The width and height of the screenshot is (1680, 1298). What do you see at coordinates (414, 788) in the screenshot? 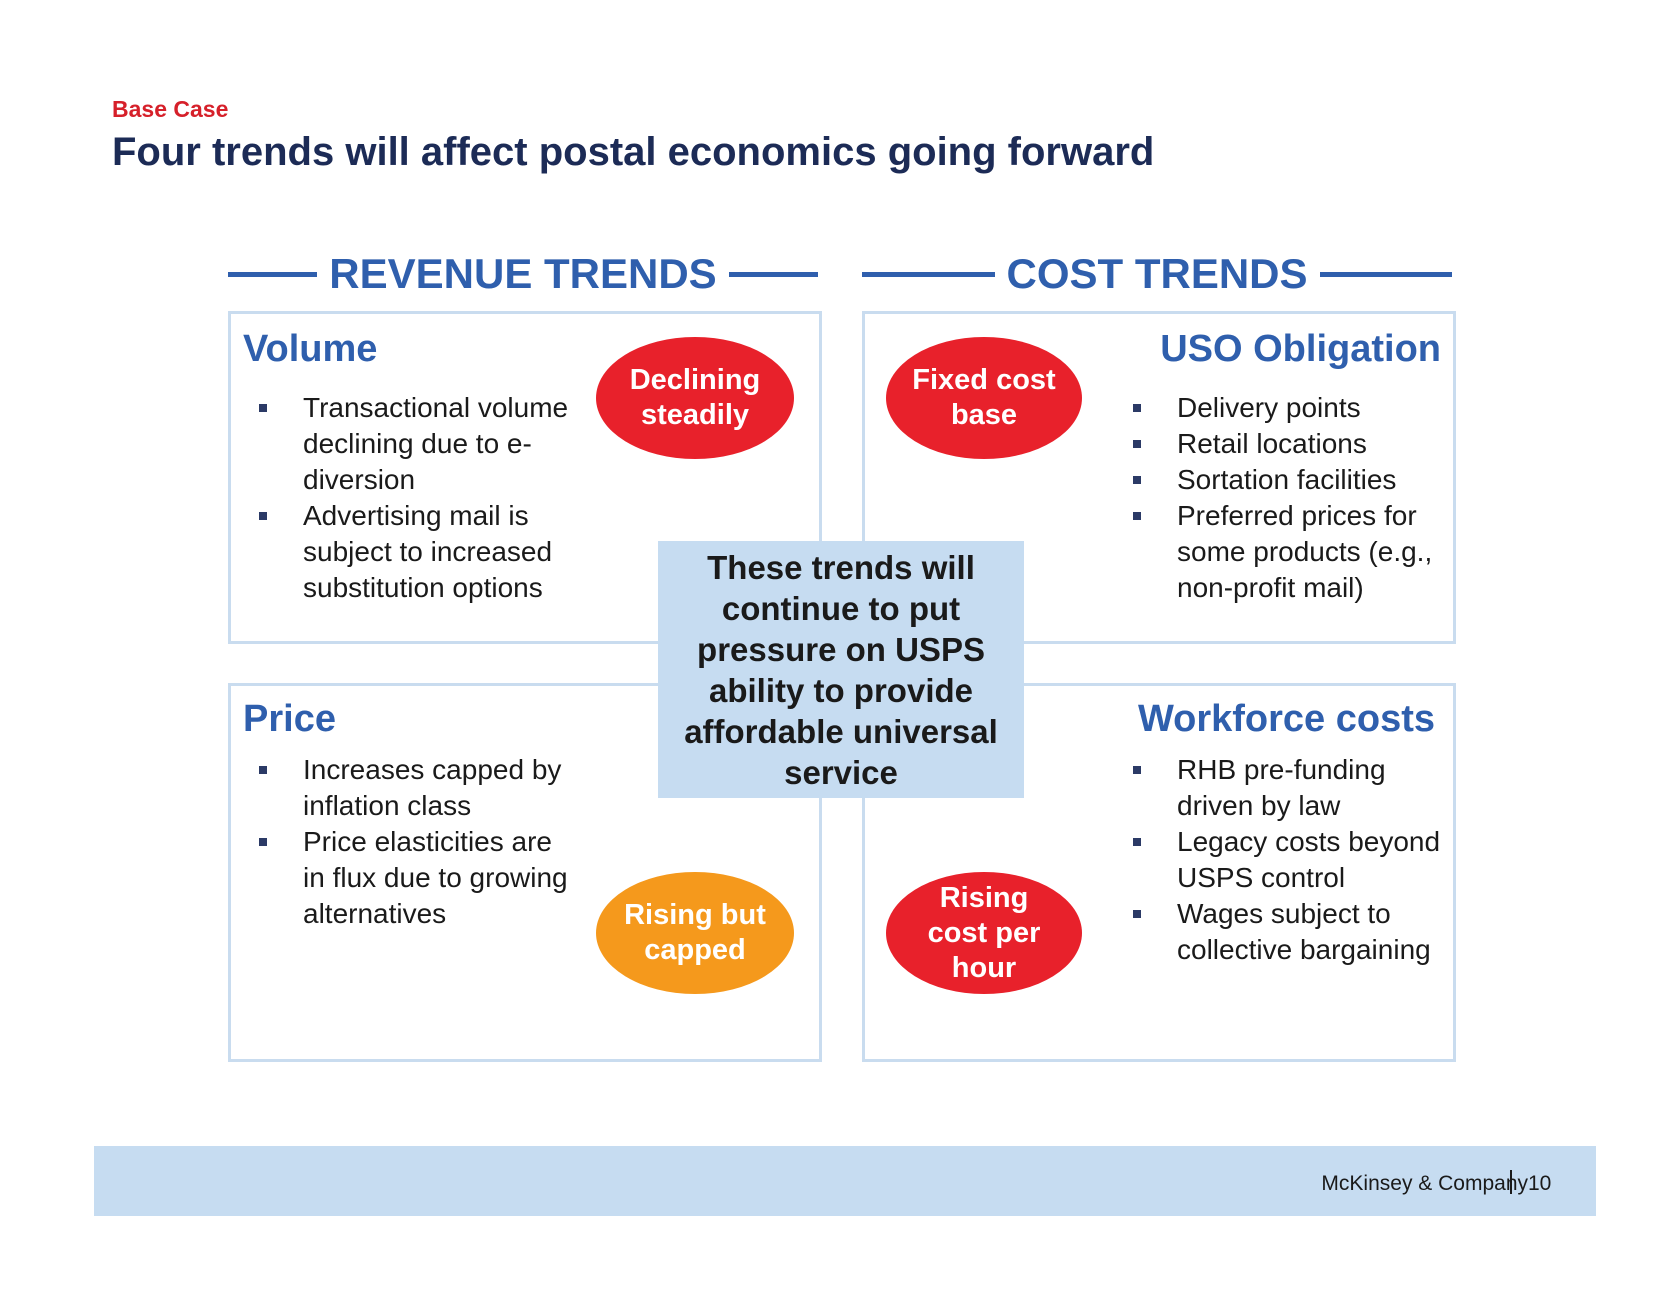
I see `list-item: Increases capped by inflation class` at bounding box center [414, 788].